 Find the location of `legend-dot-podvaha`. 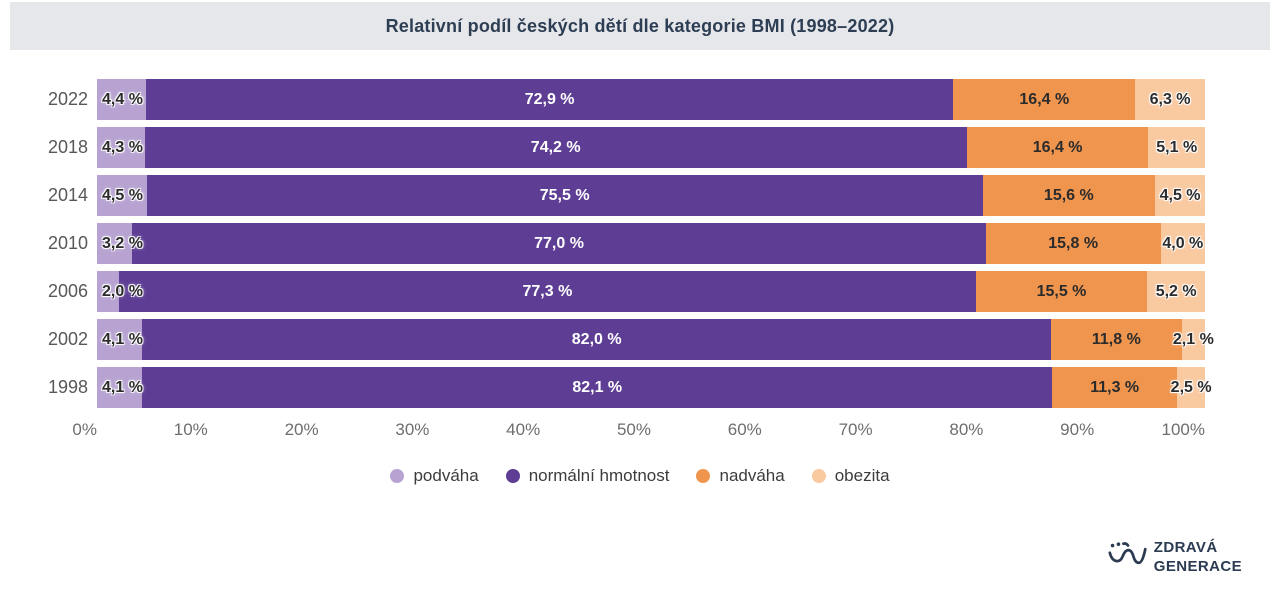

legend-dot-podvaha is located at coordinates (397, 476).